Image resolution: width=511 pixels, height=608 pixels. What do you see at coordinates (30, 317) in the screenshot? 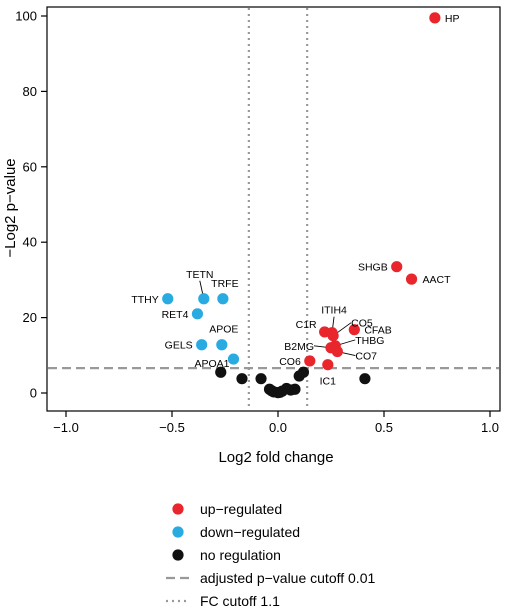
I see `y-tick-label: 20` at bounding box center [30, 317].